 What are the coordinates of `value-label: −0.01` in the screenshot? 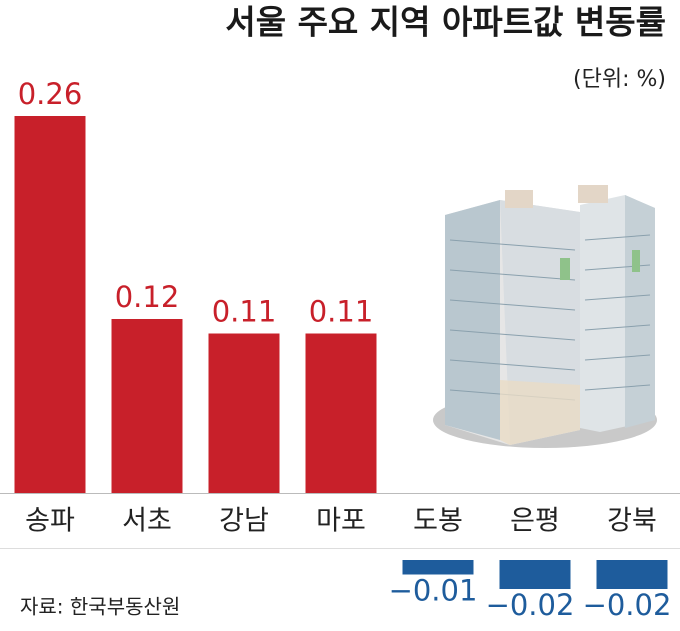 It's located at (433, 591).